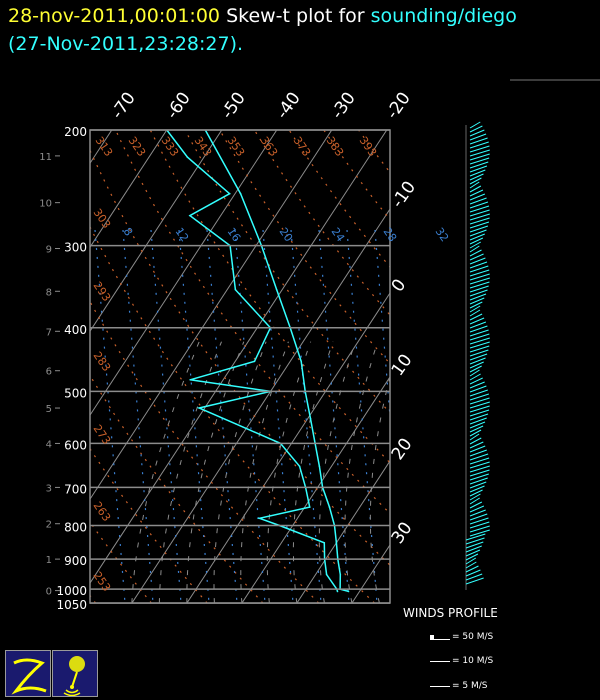 The height and width of the screenshot is (700, 600). I want to click on pressure-tick-label: 600, so click(75, 445).